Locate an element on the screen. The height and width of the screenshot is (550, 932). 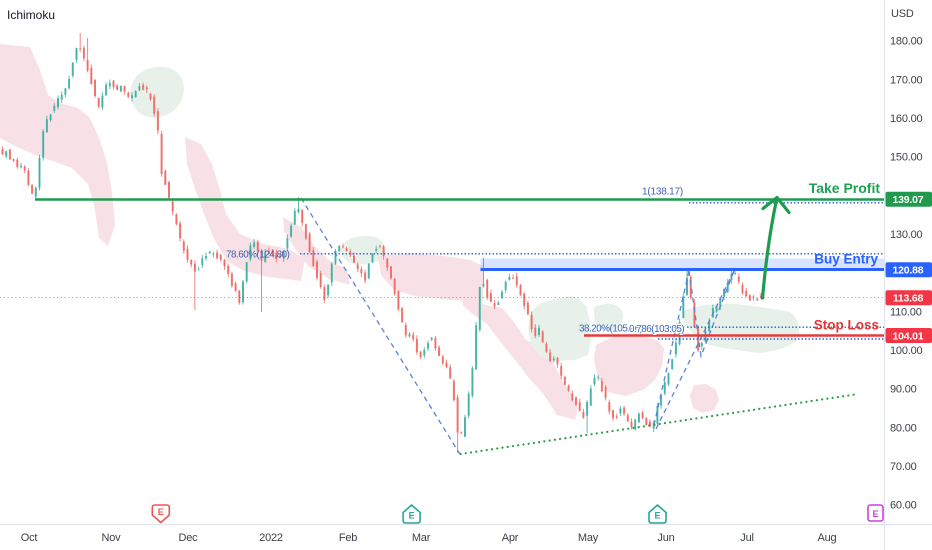
svg-text: 1(138.17) is located at coordinates (662, 192).